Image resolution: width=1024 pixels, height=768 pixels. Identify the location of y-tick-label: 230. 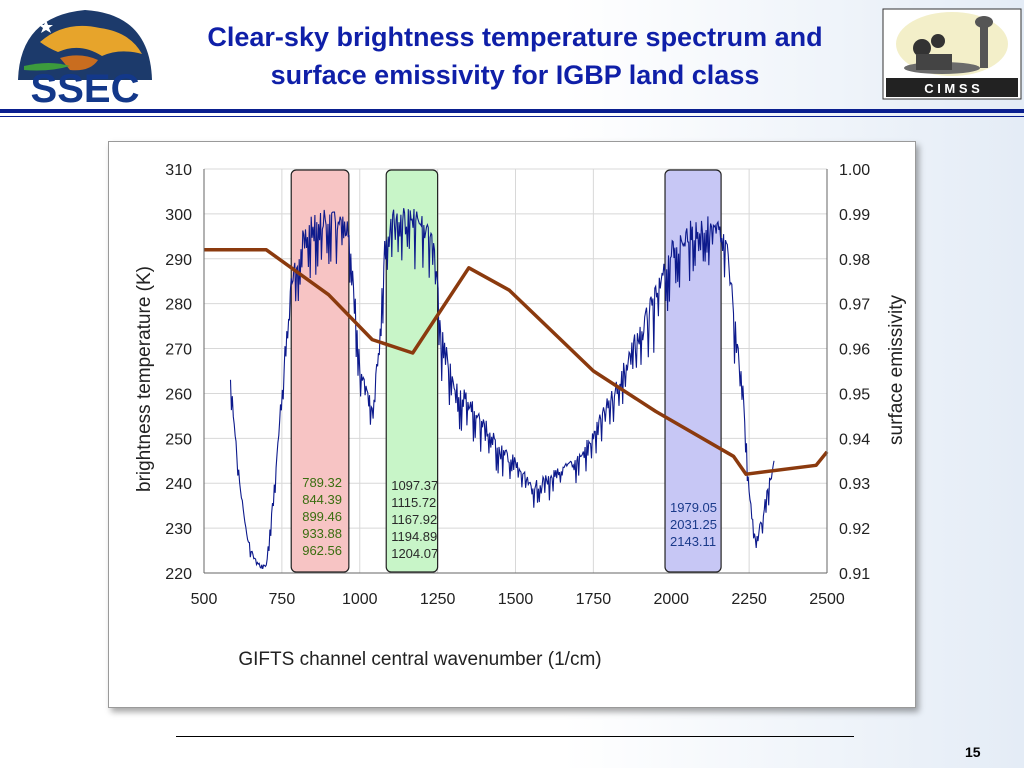
(178, 529).